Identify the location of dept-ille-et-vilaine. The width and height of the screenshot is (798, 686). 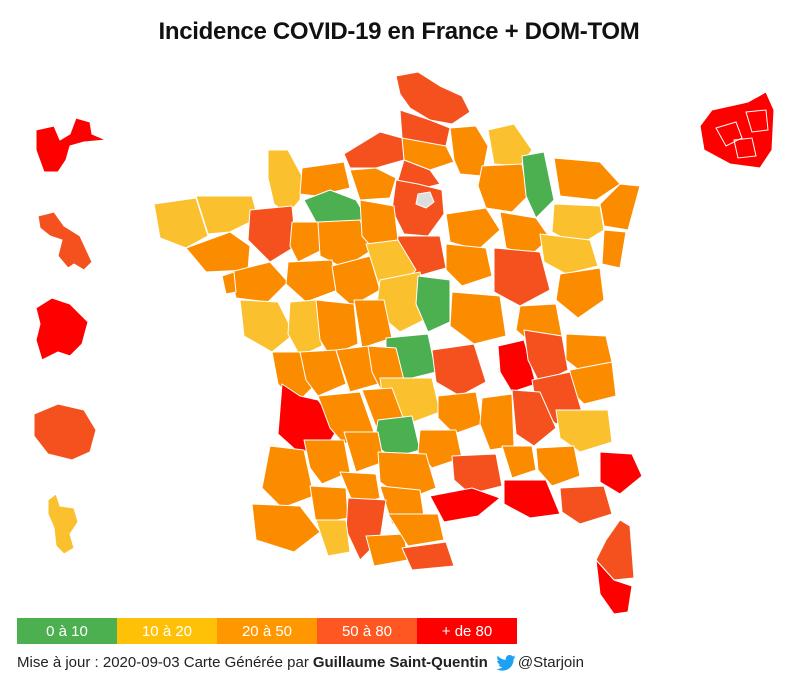
(272, 234).